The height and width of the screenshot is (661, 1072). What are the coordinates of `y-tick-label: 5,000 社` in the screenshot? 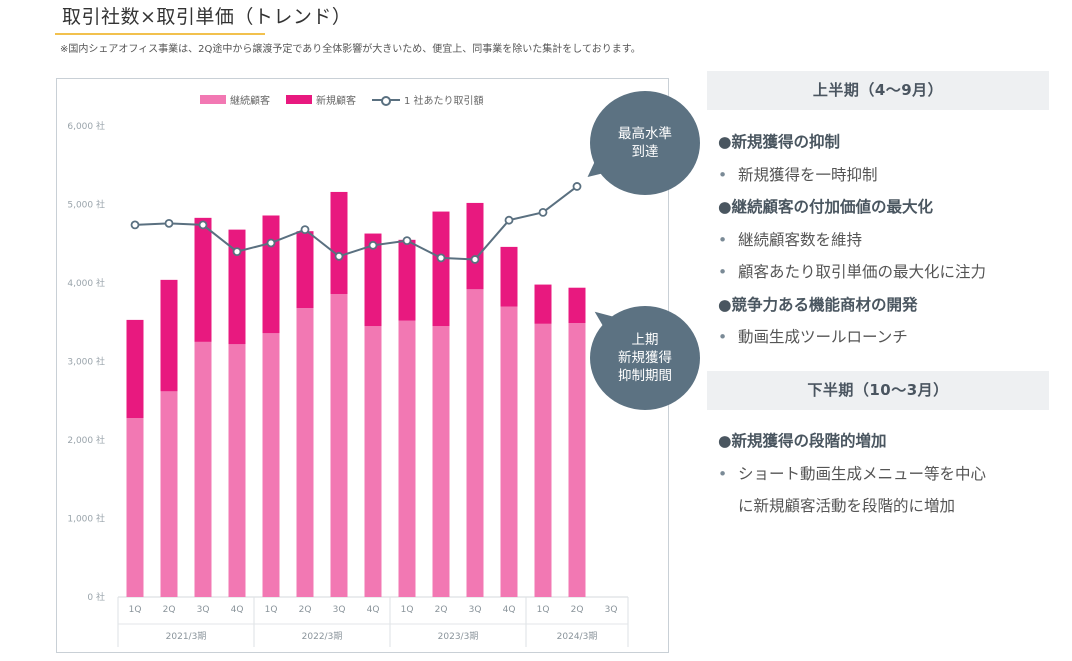 It's located at (86, 205).